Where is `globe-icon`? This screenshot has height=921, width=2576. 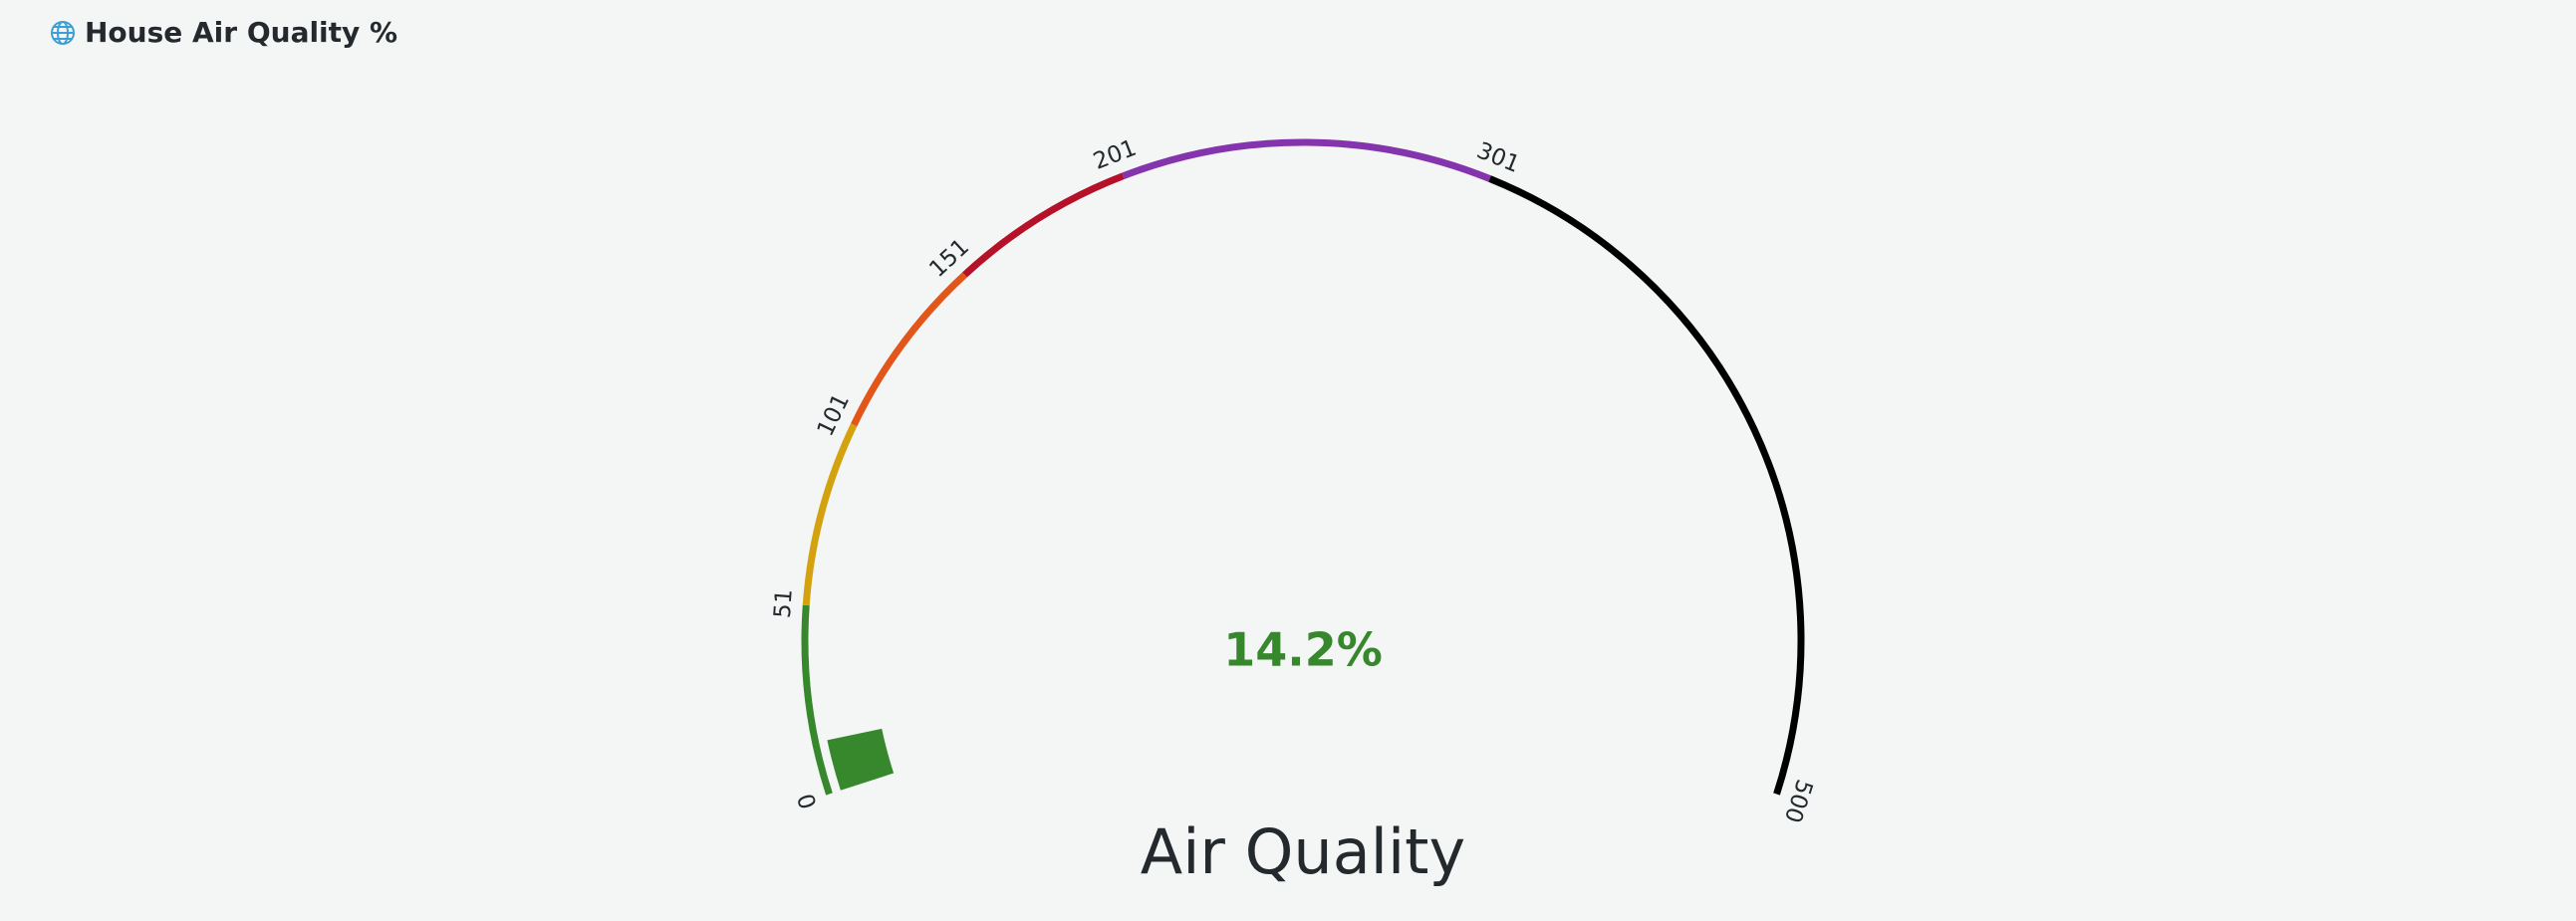
globe-icon is located at coordinates (63, 33).